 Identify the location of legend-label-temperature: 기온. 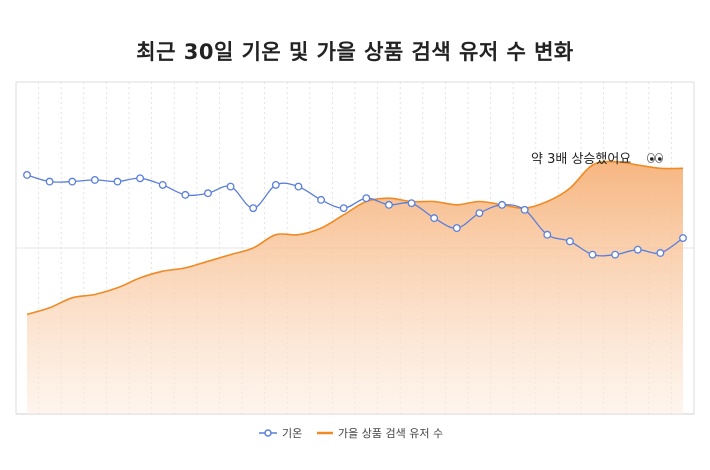
(292, 433).